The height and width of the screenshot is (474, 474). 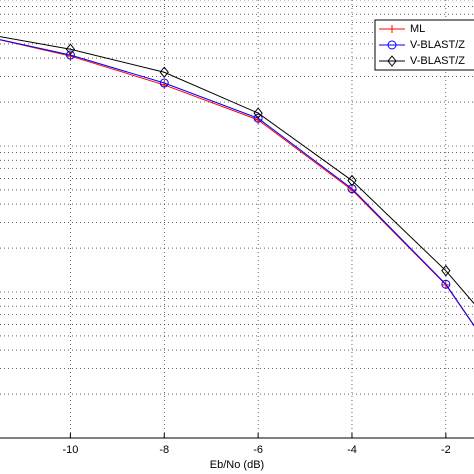 What do you see at coordinates (164, 450) in the screenshot?
I see `x-tick-label: -8` at bounding box center [164, 450].